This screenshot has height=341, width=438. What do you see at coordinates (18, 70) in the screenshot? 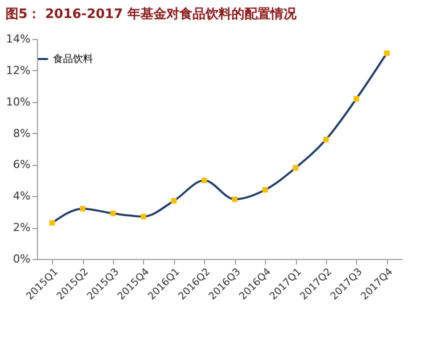
I see `y-tick-label: 12%` at bounding box center [18, 70].